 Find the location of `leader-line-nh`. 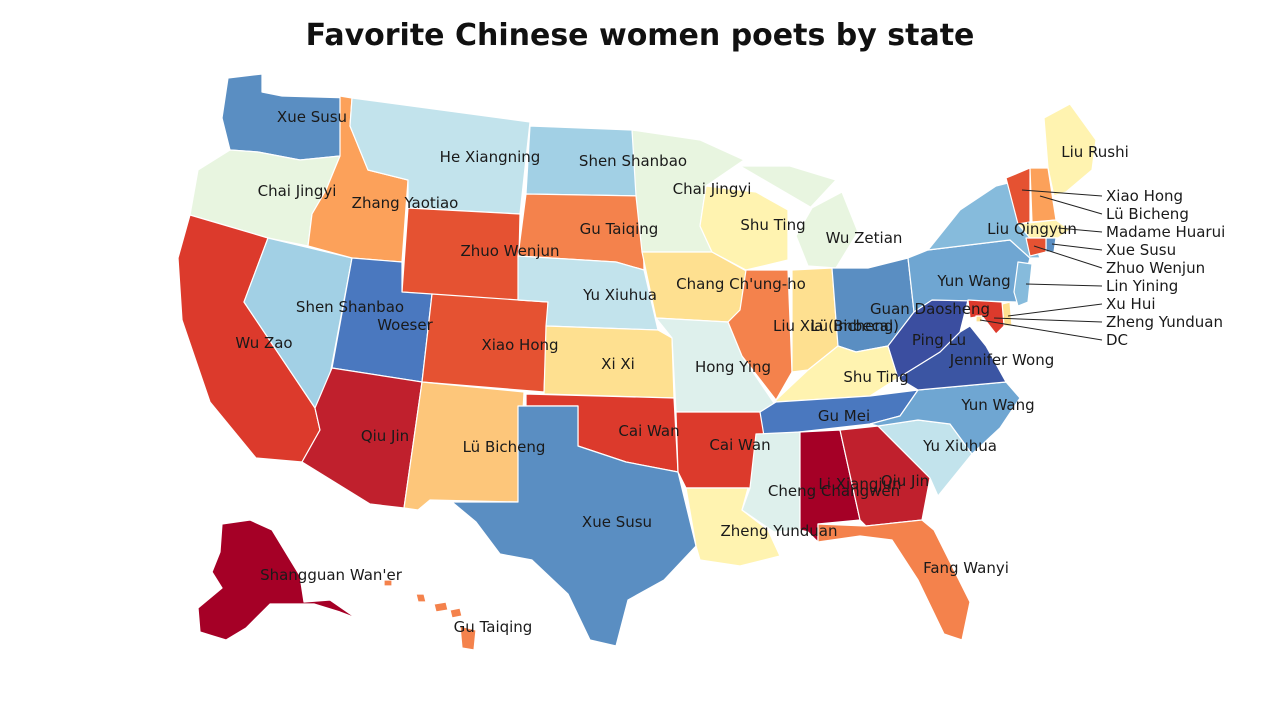

leader-line-nh is located at coordinates (1071, 205).